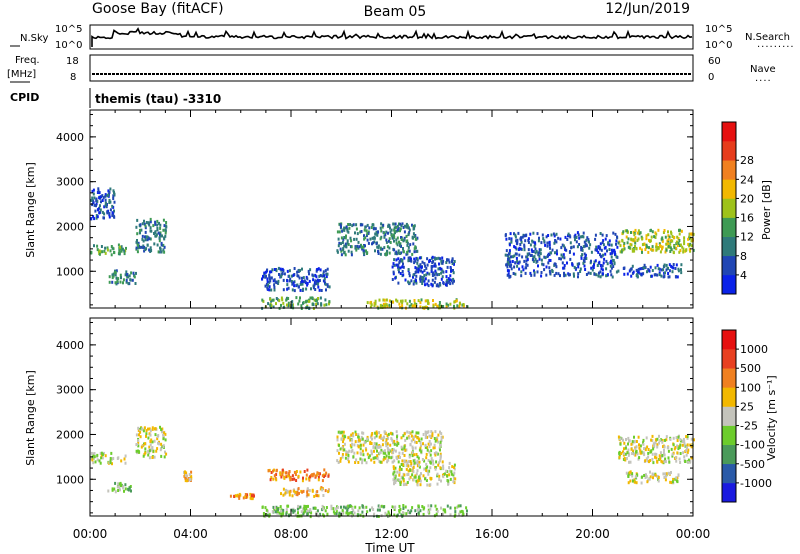 Image resolution: width=800 pixels, height=554 pixels. I want to click on velocity-cbar-label: Velocity [m s⁻¹], so click(771, 417).